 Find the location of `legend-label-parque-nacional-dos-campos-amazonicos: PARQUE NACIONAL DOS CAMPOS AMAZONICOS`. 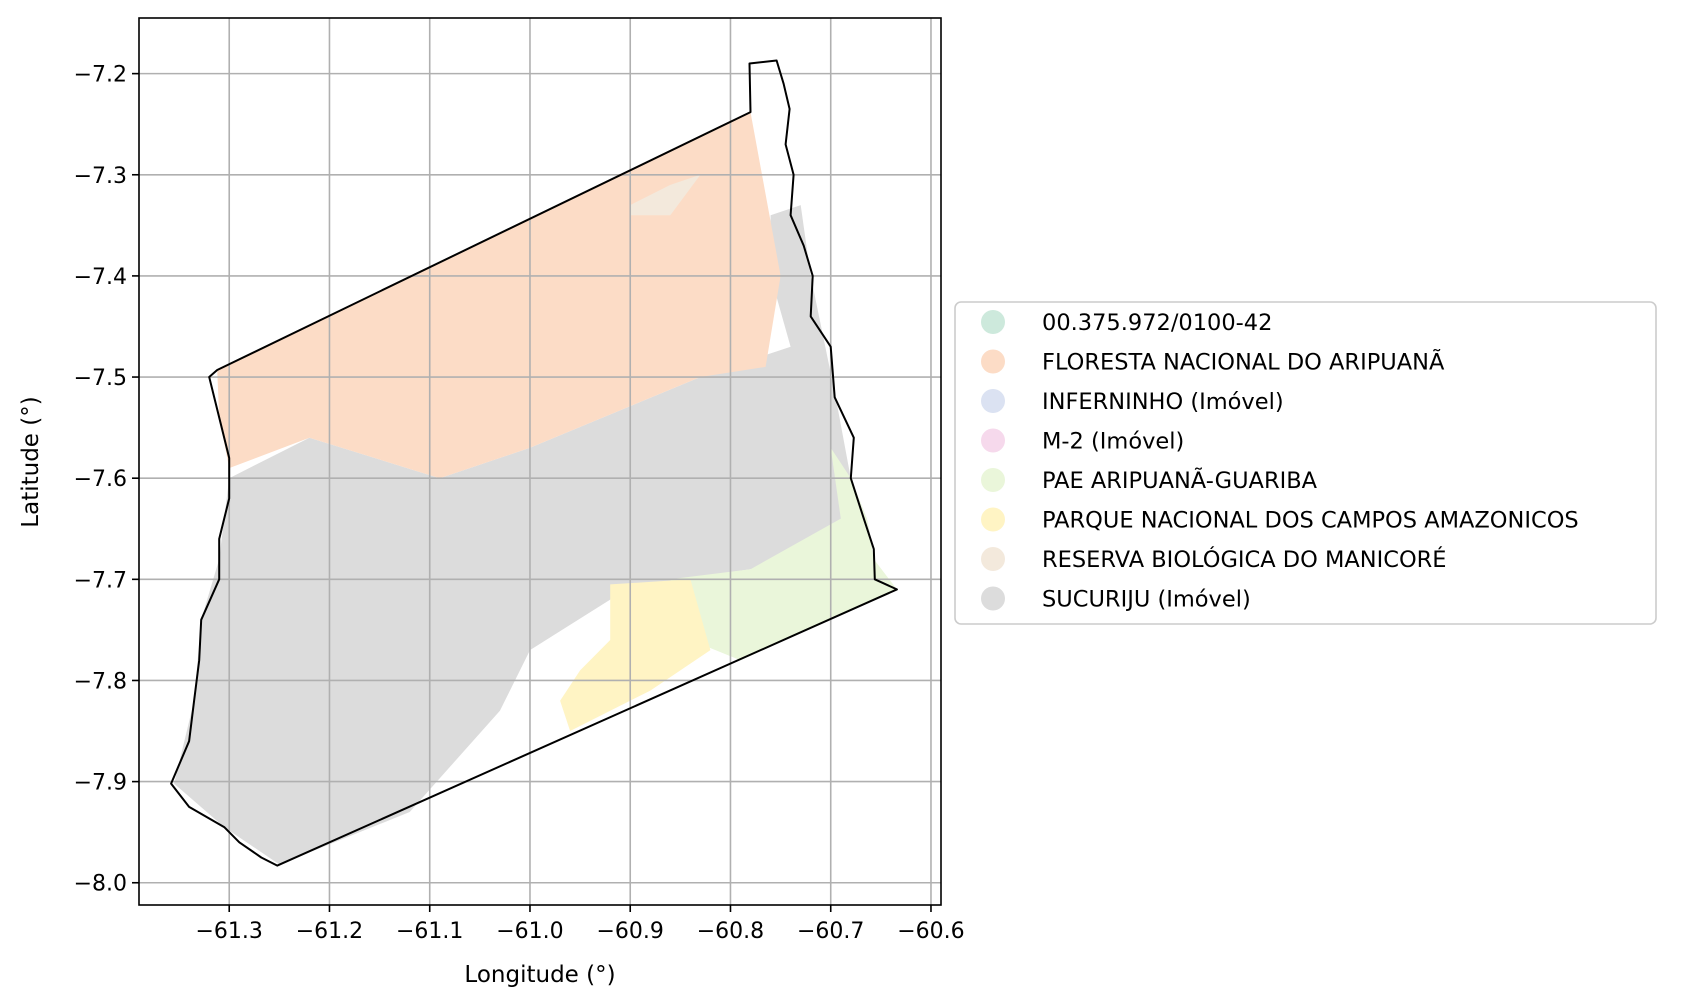

legend-label-parque-nacional-dos-campos-amazonicos: PARQUE NACIONAL DOS CAMPOS AMAZONICOS is located at coordinates (1310, 521).